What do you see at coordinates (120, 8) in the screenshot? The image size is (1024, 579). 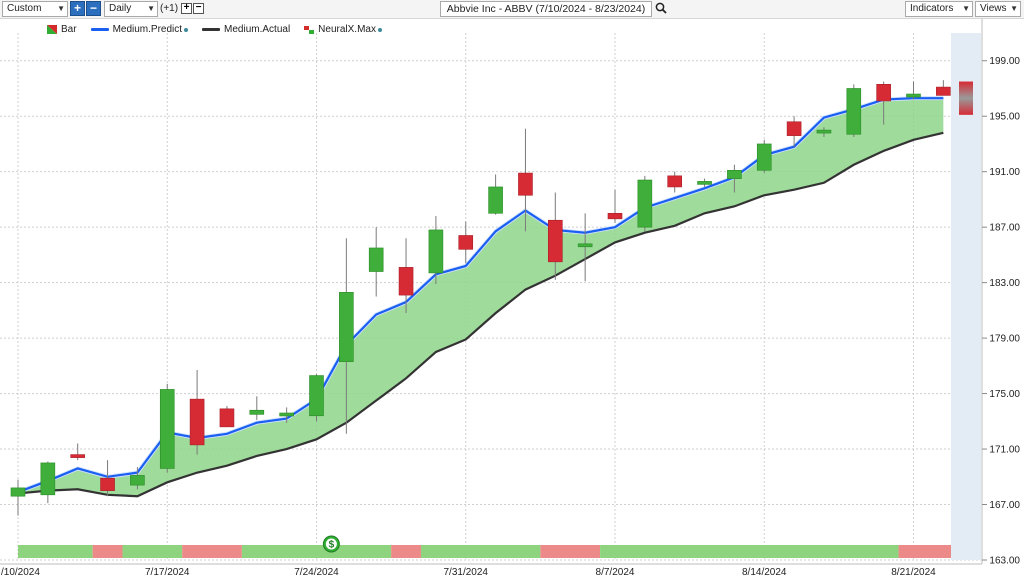 I see `interval-select-value: Daily` at bounding box center [120, 8].